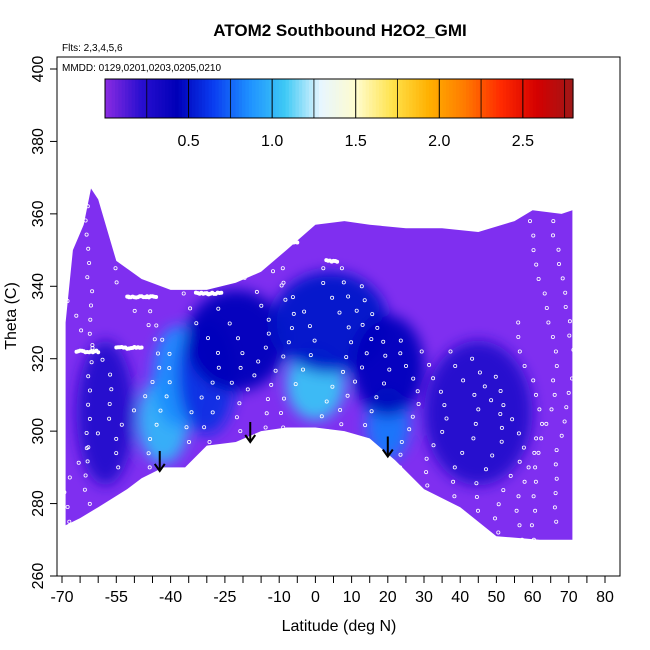 The image size is (650, 650). I want to click on field-blob, so click(236, 340).